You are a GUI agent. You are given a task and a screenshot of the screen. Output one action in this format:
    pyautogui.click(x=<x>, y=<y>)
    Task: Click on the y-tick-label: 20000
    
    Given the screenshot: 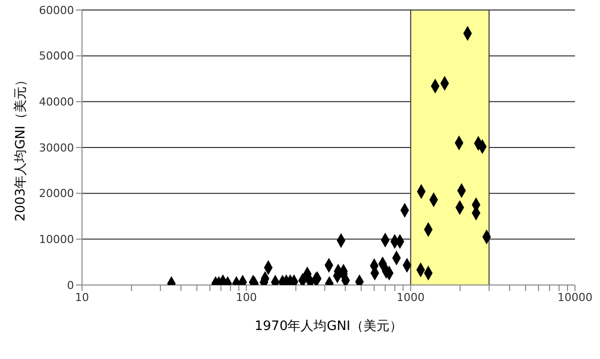 What is the action you would take?
    pyautogui.click(x=56, y=193)
    